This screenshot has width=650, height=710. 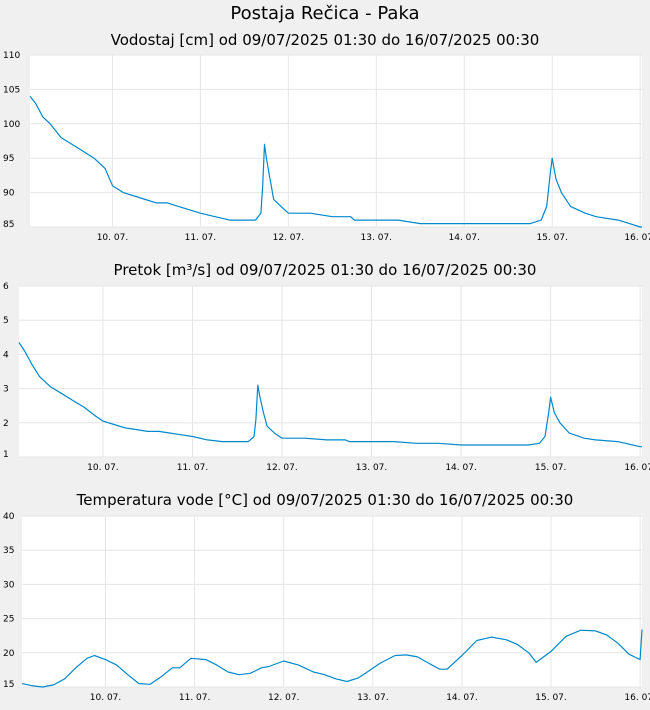 What do you see at coordinates (6, 424) in the screenshot?
I see `y-tick-label-discharge: 2` at bounding box center [6, 424].